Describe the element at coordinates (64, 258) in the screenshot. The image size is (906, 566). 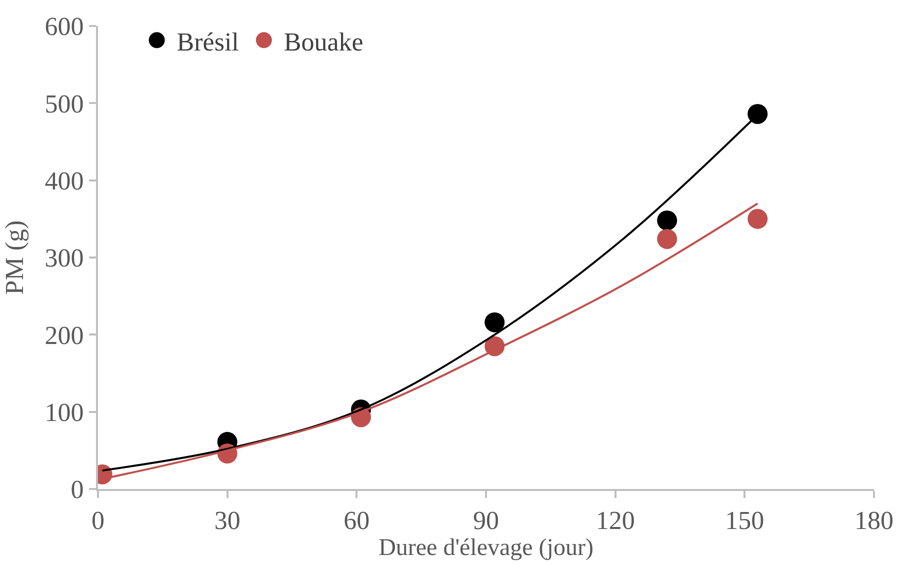
I see `y-tick-label: 300` at that location.